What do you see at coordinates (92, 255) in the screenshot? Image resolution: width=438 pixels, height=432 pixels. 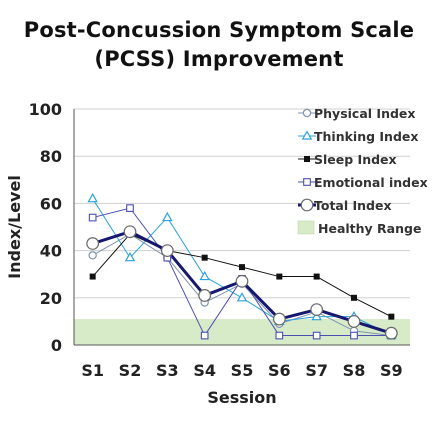 I see `series-0-point` at bounding box center [92, 255].